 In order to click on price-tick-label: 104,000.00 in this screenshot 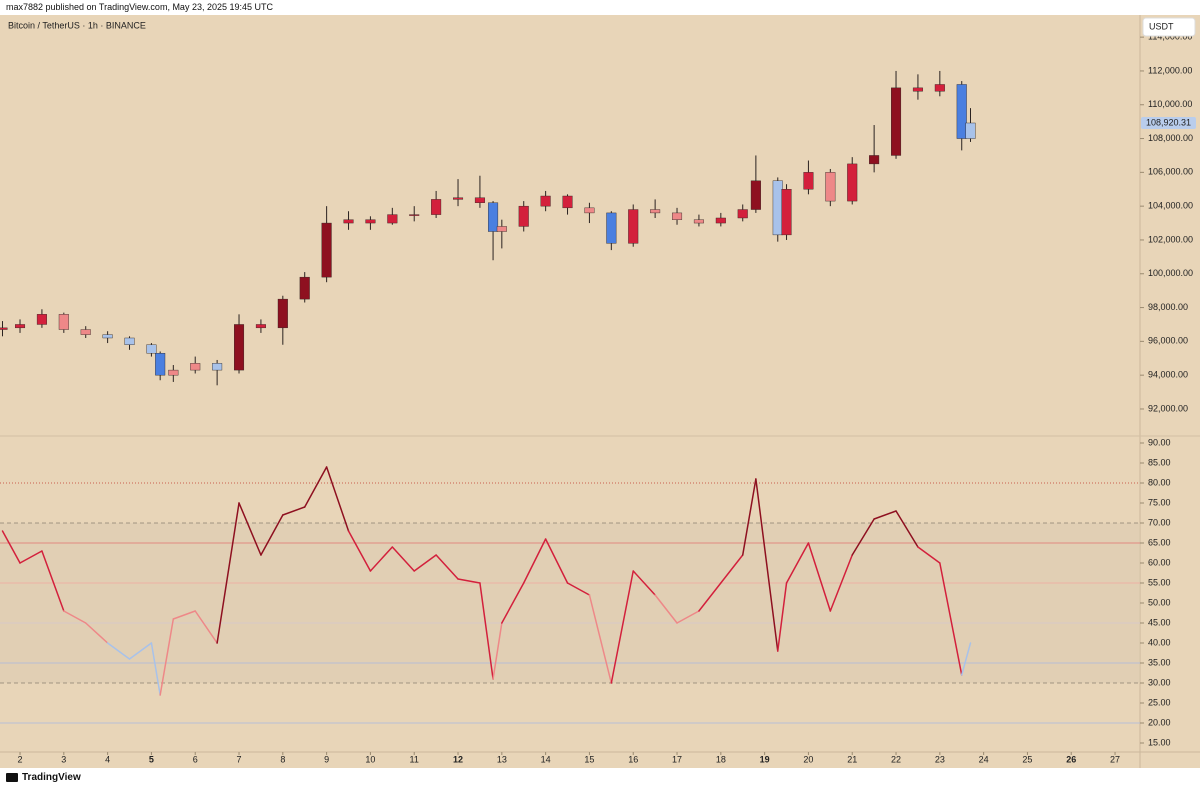, I will do `click(1170, 206)`.